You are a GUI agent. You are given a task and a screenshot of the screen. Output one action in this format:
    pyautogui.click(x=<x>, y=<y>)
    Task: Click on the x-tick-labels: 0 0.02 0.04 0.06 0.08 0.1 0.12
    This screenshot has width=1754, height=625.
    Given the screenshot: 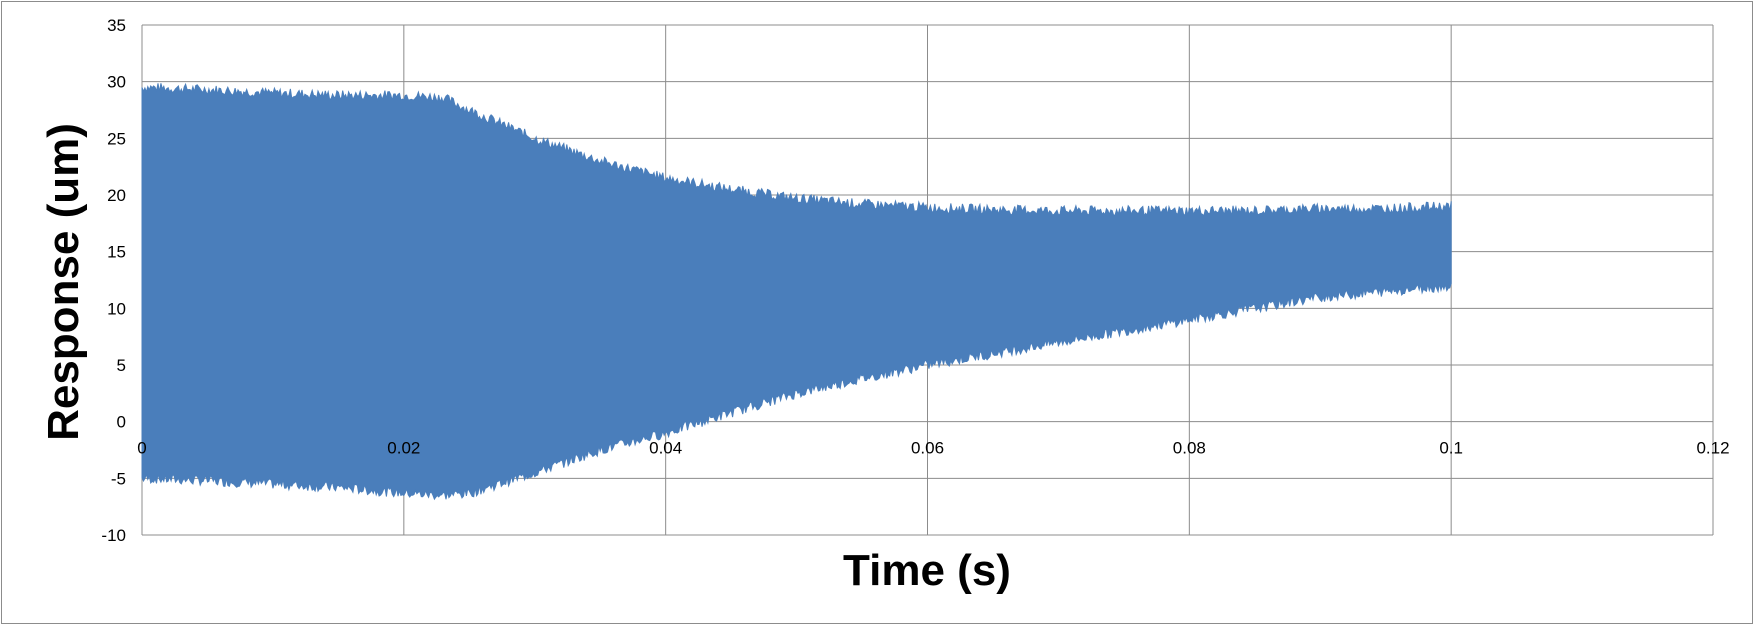 What is the action you would take?
    pyautogui.click(x=933, y=448)
    